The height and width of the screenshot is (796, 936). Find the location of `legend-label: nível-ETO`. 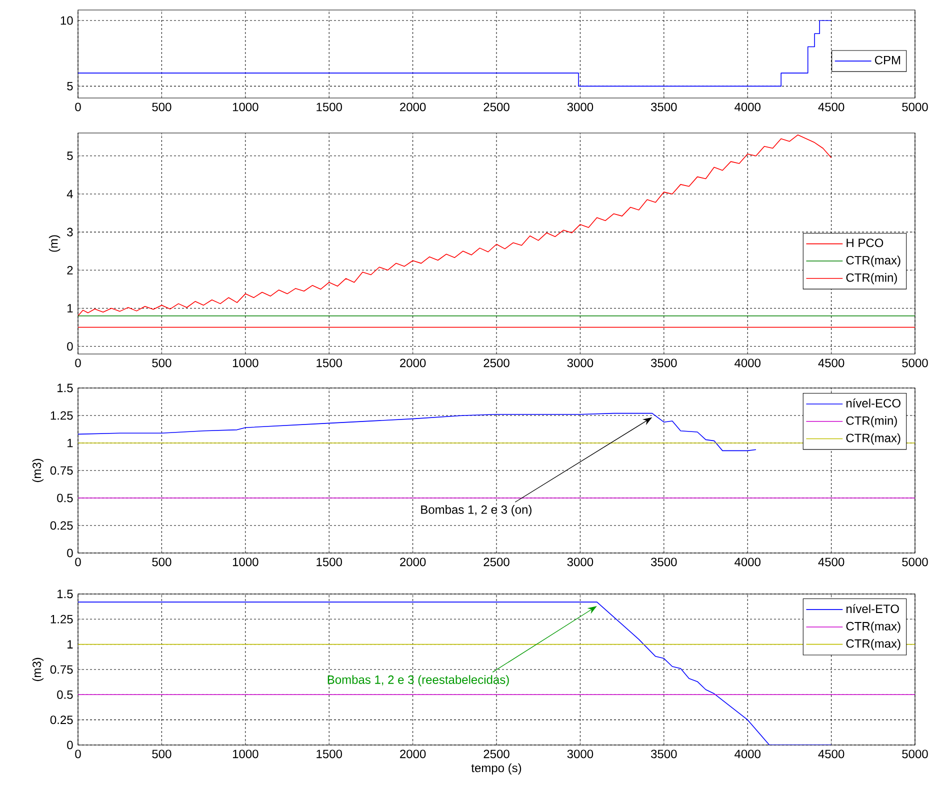

legend-label: nível-ETO is located at coordinates (872, 609).